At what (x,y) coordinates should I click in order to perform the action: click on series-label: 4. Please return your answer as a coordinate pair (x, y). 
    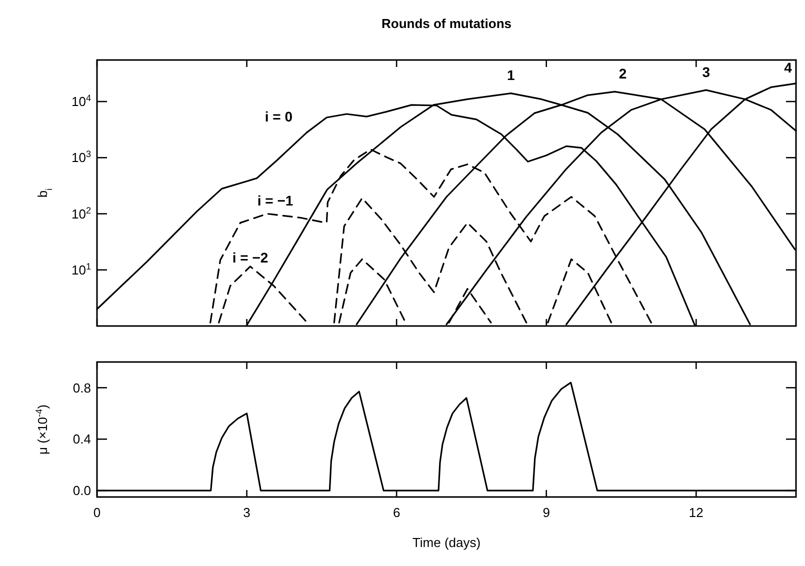
    Looking at the image, I should click on (788, 67).